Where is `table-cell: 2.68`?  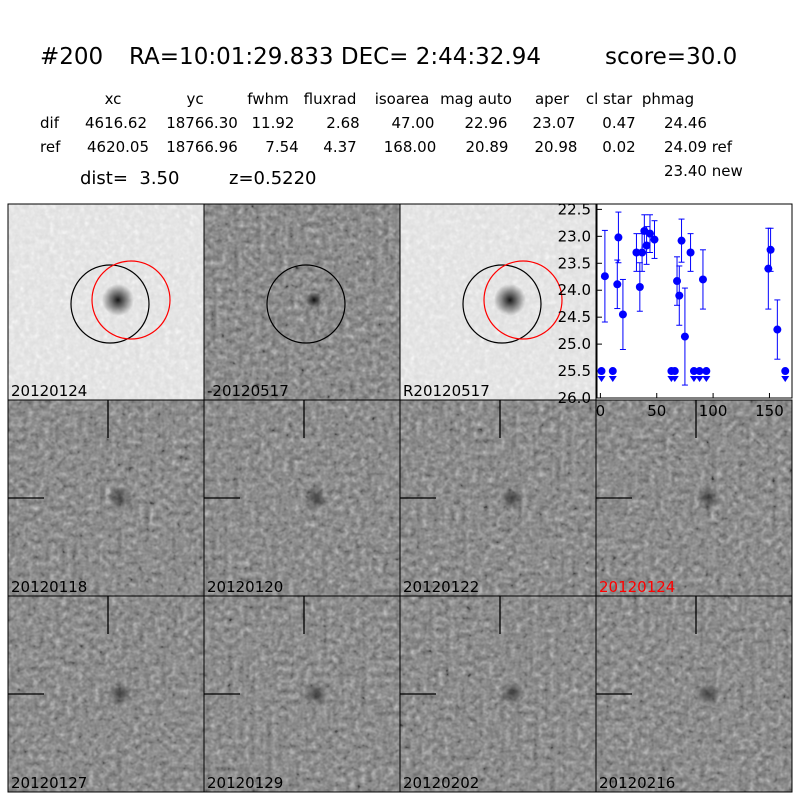 table-cell: 2.68 is located at coordinates (342, 123).